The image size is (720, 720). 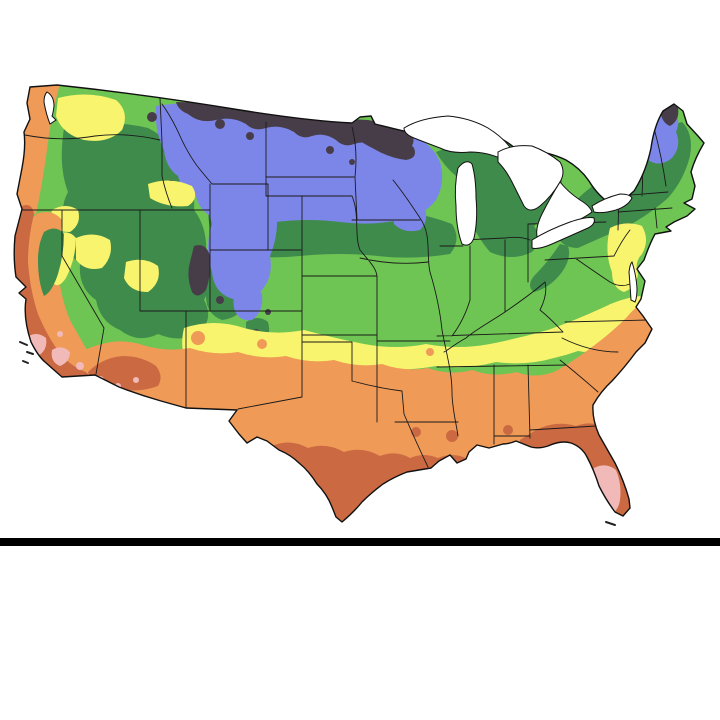 I want to click on lake-ontario, so click(x=612, y=203).